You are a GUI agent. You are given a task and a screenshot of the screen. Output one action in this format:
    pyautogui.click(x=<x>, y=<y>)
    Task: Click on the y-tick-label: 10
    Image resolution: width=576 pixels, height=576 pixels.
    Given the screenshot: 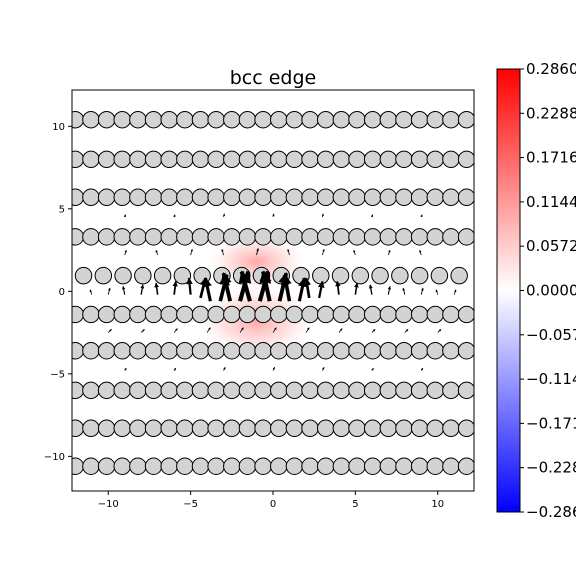 What is the action you would take?
    pyautogui.click(x=58, y=127)
    